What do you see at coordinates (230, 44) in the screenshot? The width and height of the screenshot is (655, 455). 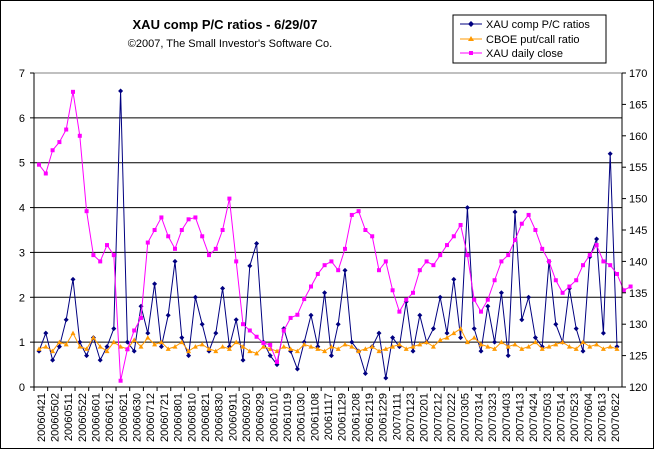 I see `chart-subtitle: ©2007, The Small Investor's Software Co.` at bounding box center [230, 44].